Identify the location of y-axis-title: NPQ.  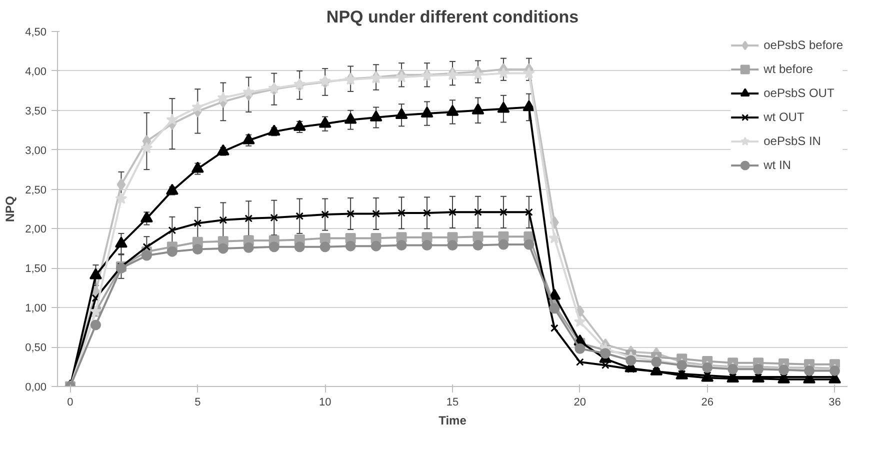
(10, 209).